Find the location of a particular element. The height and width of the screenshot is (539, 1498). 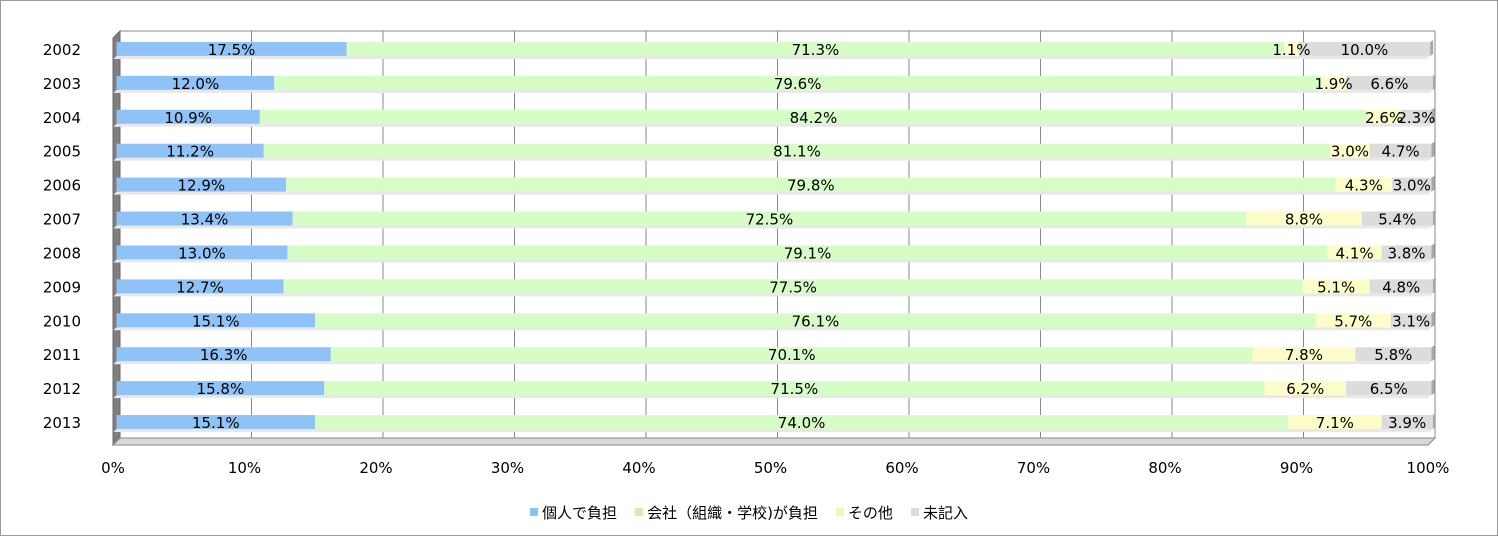

data-label: 12.7% is located at coordinates (200, 287).